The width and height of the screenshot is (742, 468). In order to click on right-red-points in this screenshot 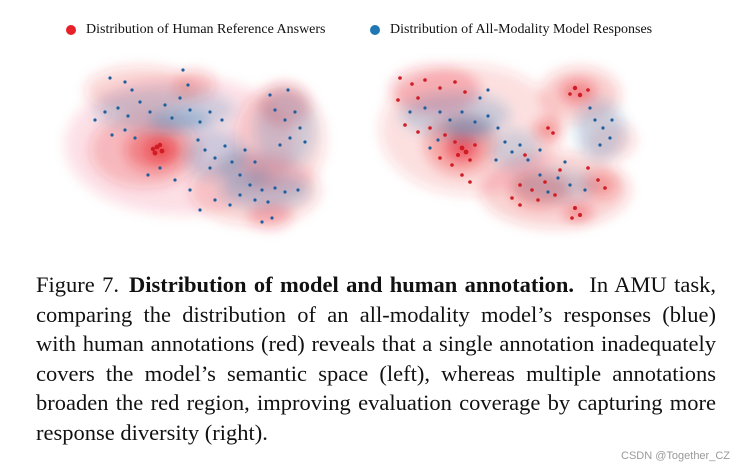, I will do `click(501, 148)`.